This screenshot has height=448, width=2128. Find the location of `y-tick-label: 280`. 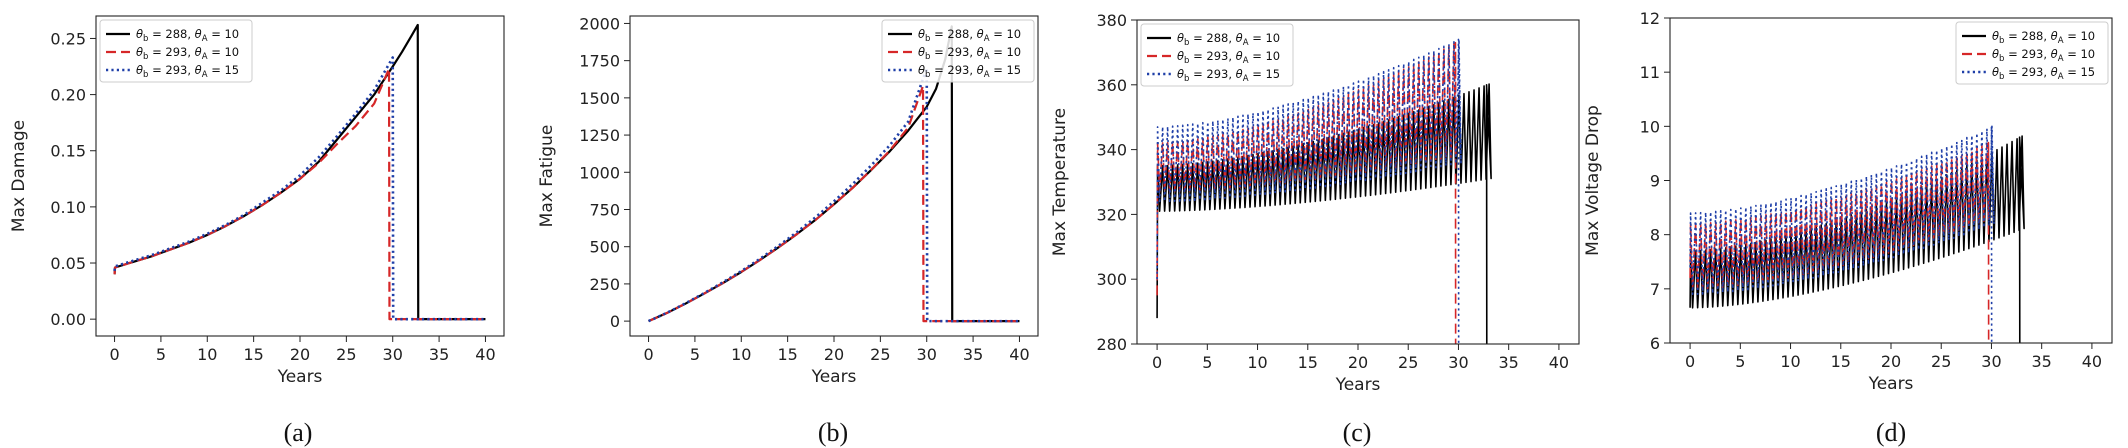

y-tick-label: 280 is located at coordinates (1111, 344).